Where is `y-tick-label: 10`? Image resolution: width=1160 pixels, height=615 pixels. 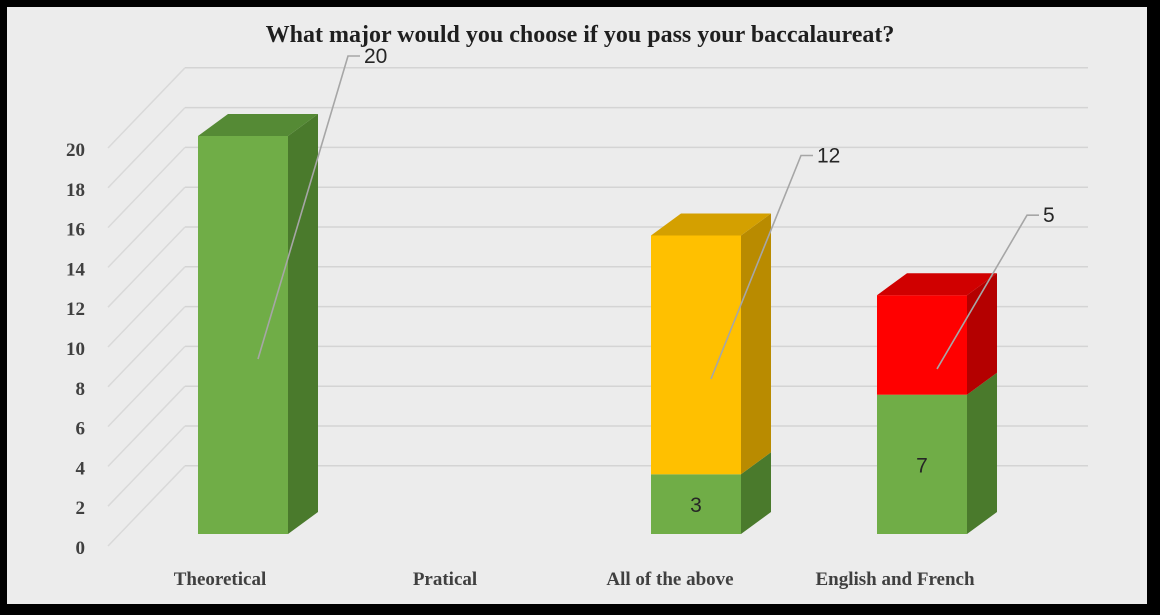
y-tick-label: 10 is located at coordinates (75, 349).